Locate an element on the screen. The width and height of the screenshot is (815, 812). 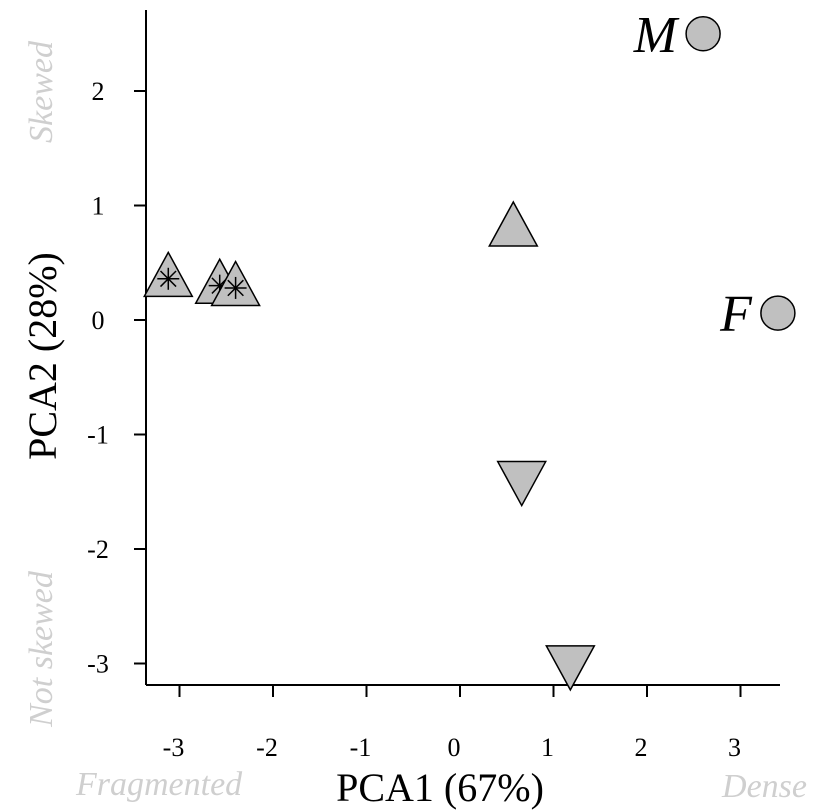
point-label: M is located at coordinates (656, 35).